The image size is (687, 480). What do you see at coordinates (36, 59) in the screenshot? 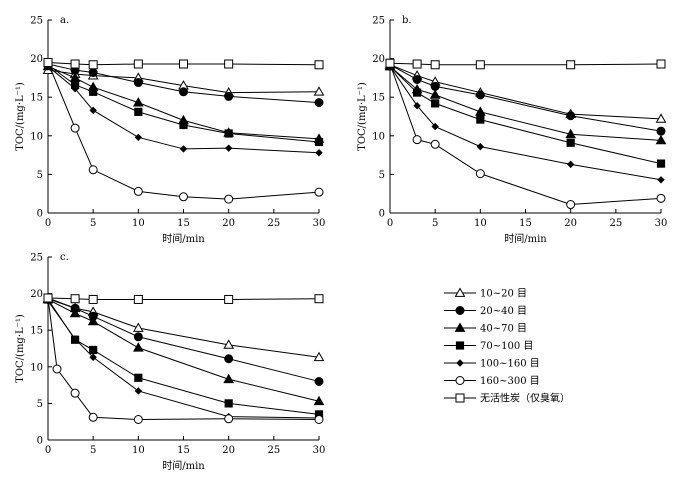
I see `y-tick-label: 20` at bounding box center [36, 59].